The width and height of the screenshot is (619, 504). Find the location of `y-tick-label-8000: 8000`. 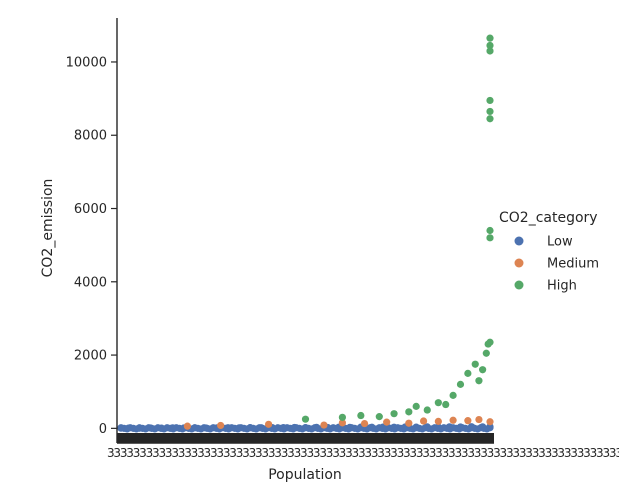

y-tick-label-8000: 8000 is located at coordinates (90, 136).